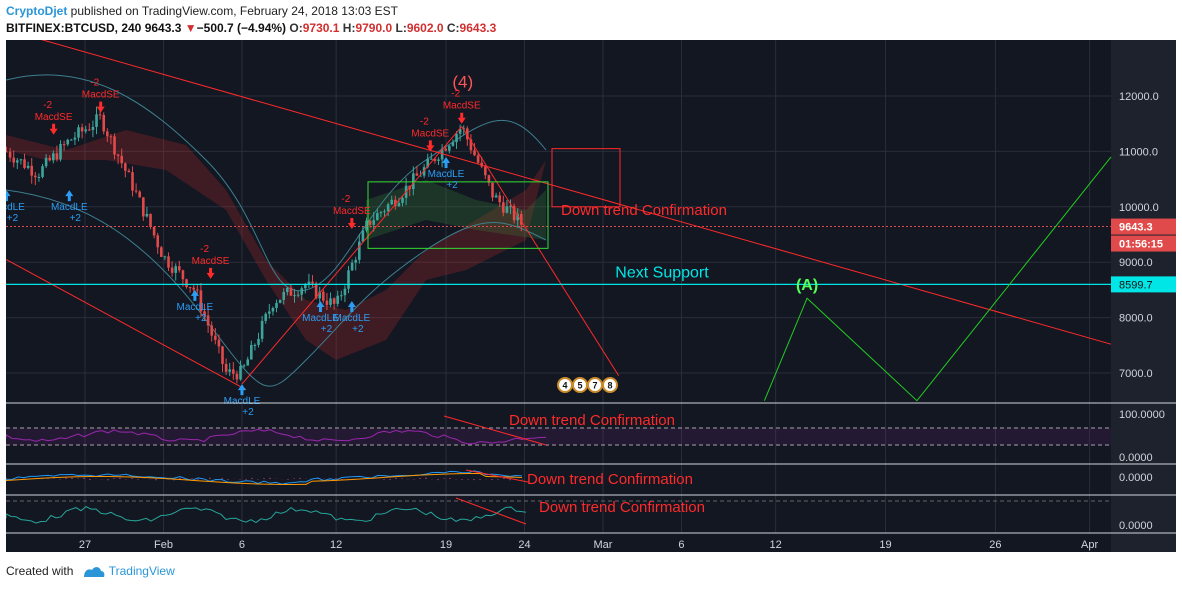 This screenshot has width=1182, height=589. I want to click on down-trend-label-macd: Down trend Confirmation, so click(610, 479).